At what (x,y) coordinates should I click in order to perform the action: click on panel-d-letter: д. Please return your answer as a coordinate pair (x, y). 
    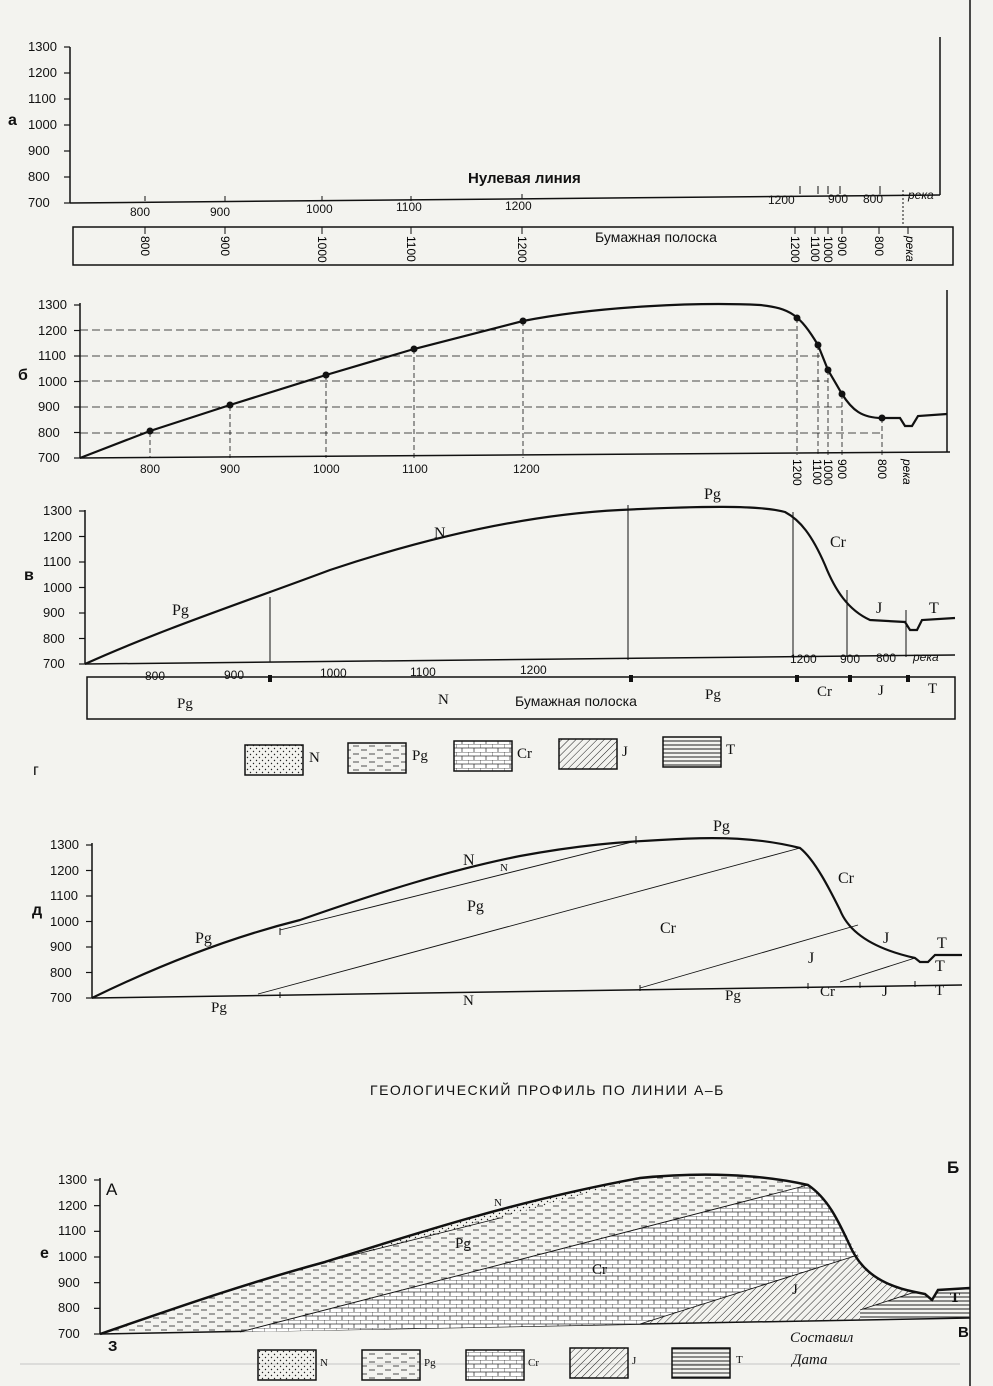
    Looking at the image, I should click on (37, 910).